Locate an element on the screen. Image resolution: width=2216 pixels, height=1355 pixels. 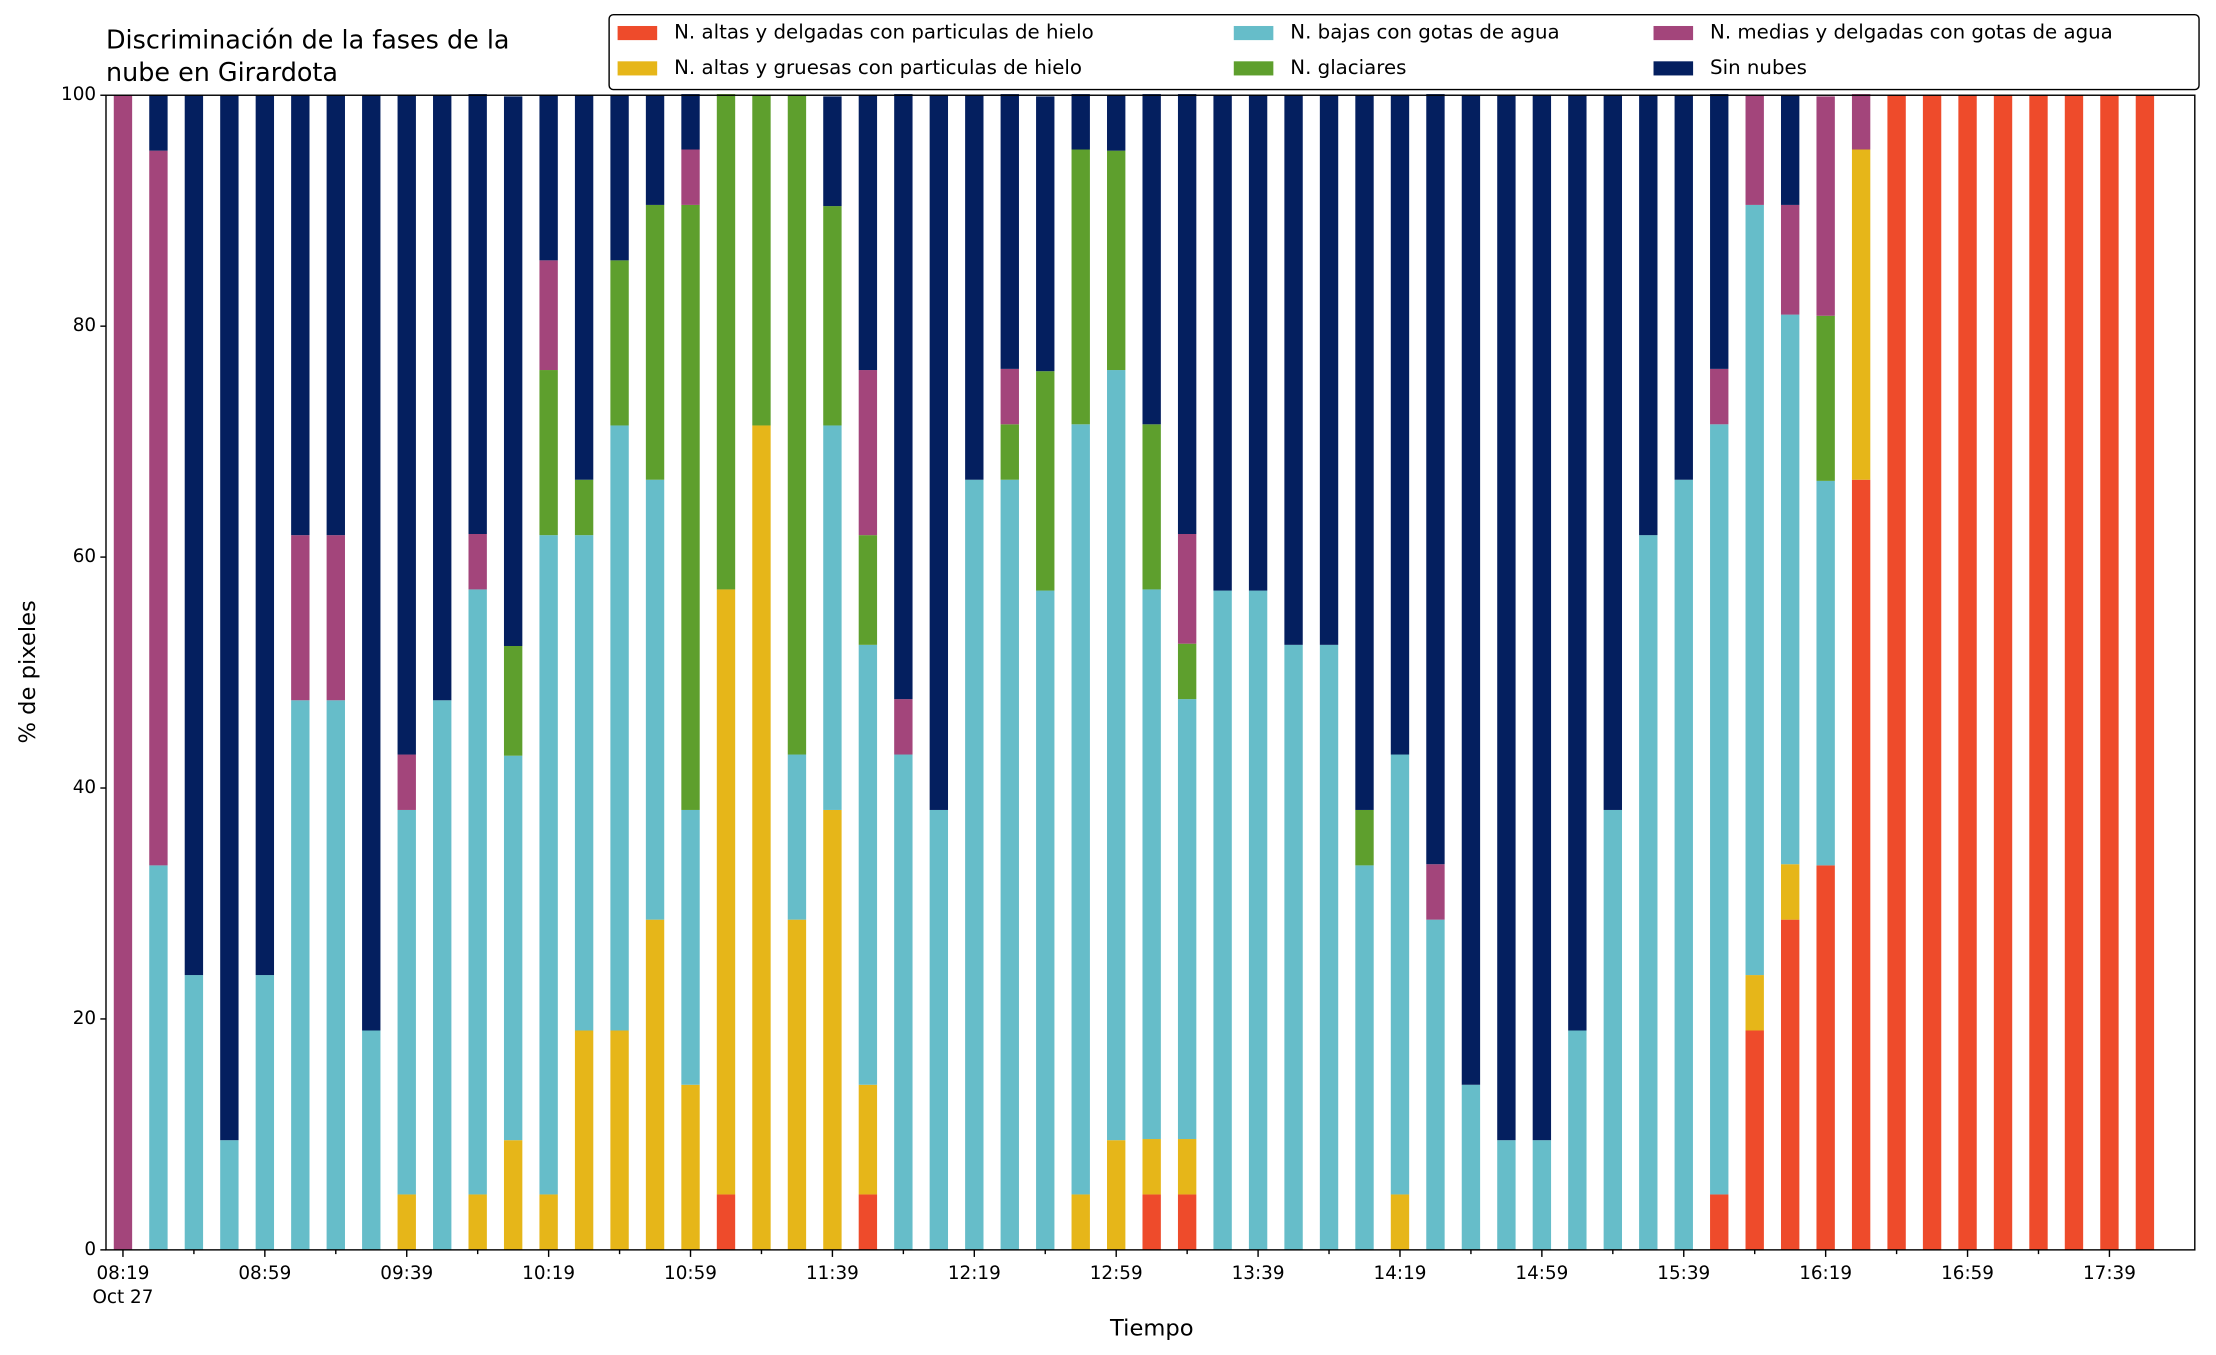
x-tick-label: 13:39 is located at coordinates (1258, 1273).